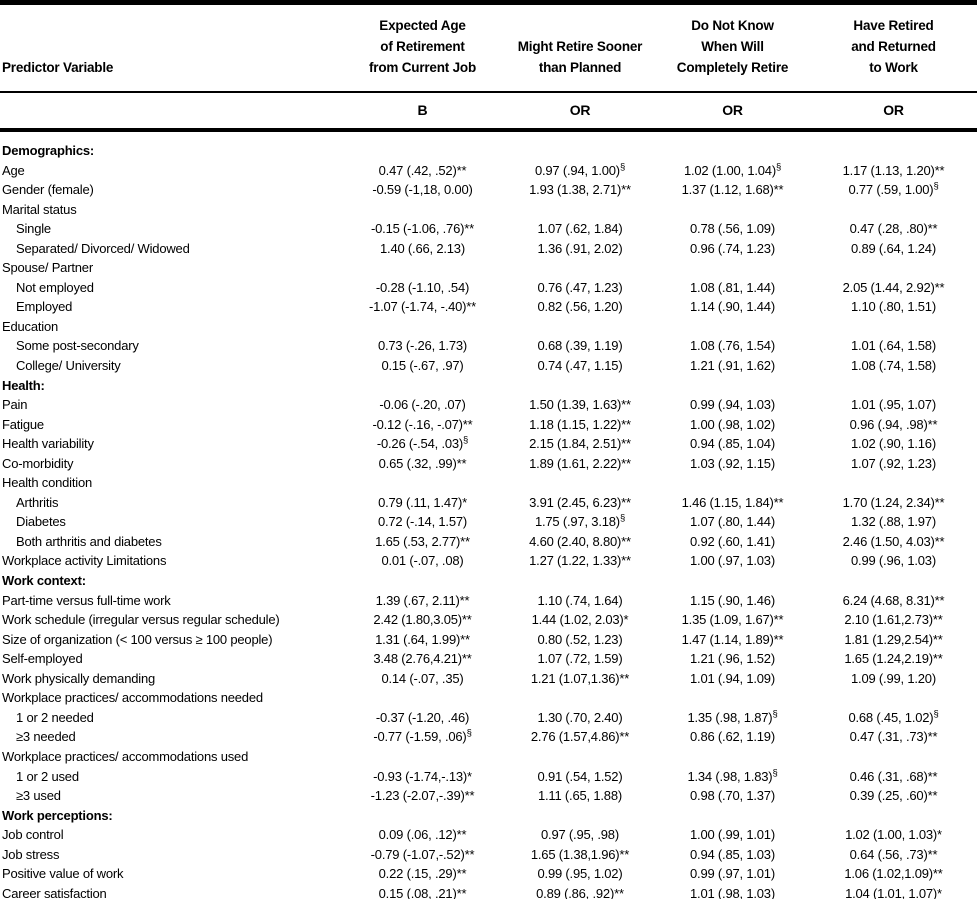 This screenshot has height=899, width=977. Describe the element at coordinates (422, 443) in the screenshot. I see `cell-value: -0.26 (-.54, .03)§` at that location.